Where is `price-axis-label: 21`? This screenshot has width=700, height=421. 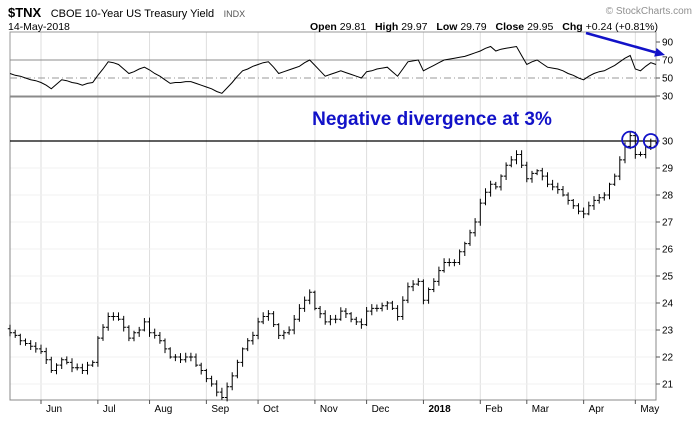 price-axis-label: 21 is located at coordinates (668, 385).